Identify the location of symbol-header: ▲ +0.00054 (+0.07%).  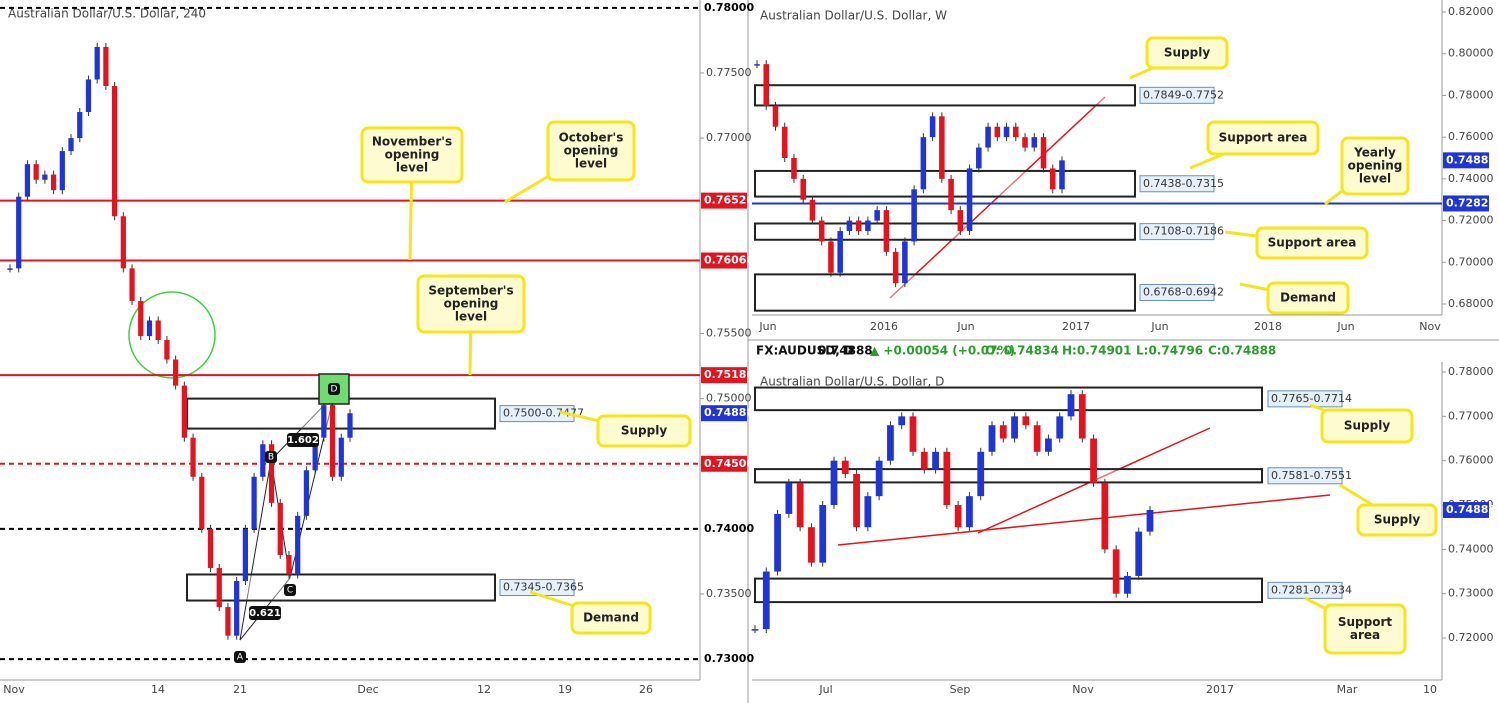
(942, 351).